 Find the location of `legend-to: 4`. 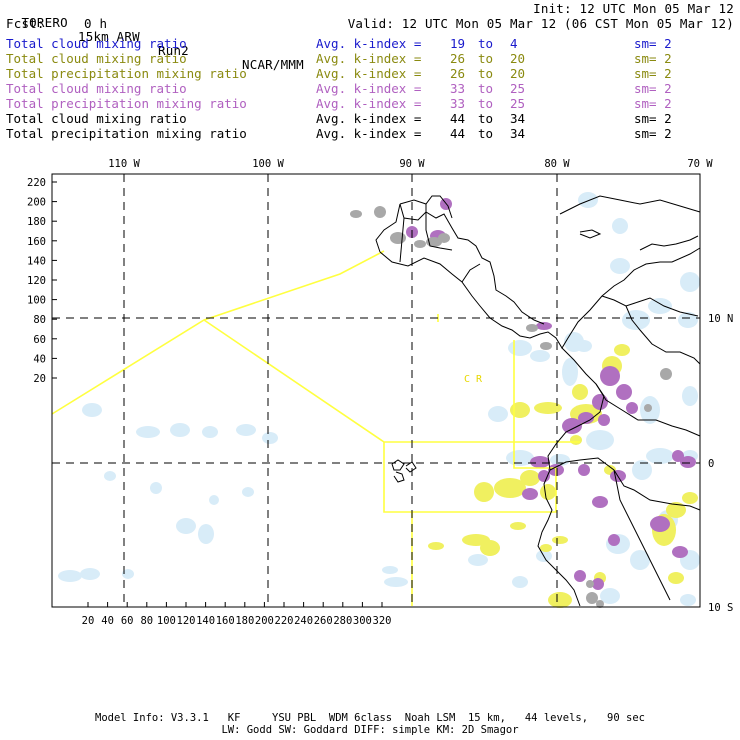

legend-to: 4 is located at coordinates (514, 43).